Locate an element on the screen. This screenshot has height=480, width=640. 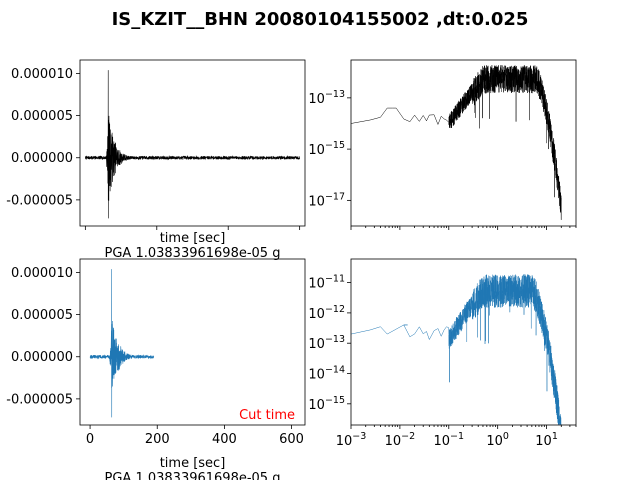
y-tick-label: 10−14 is located at coordinates (326, 374).